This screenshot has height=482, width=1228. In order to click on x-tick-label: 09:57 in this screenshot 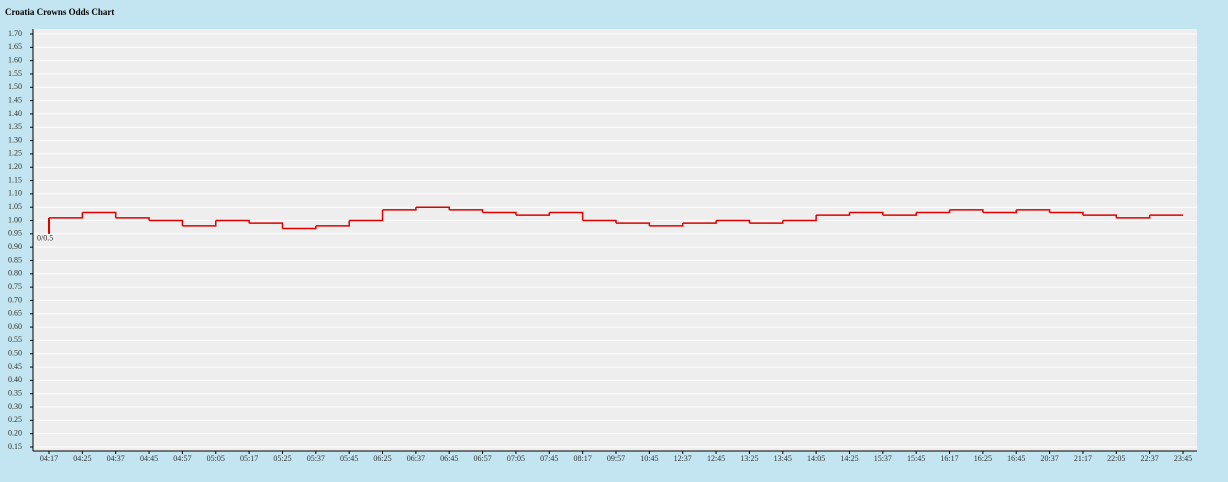, I will do `click(616, 458)`.